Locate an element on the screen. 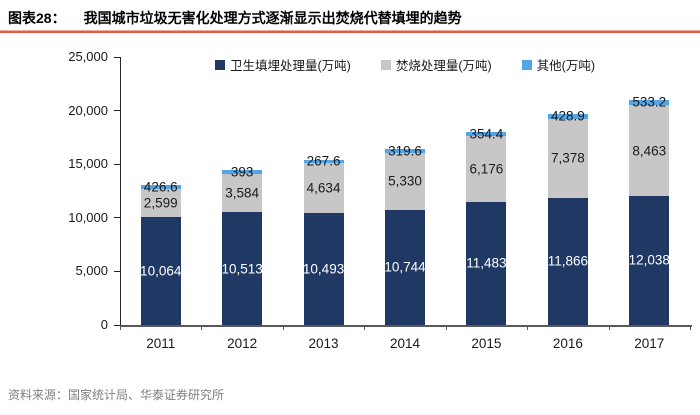 This screenshot has height=415, width=700. bar-value-label: 319.6 is located at coordinates (405, 151).